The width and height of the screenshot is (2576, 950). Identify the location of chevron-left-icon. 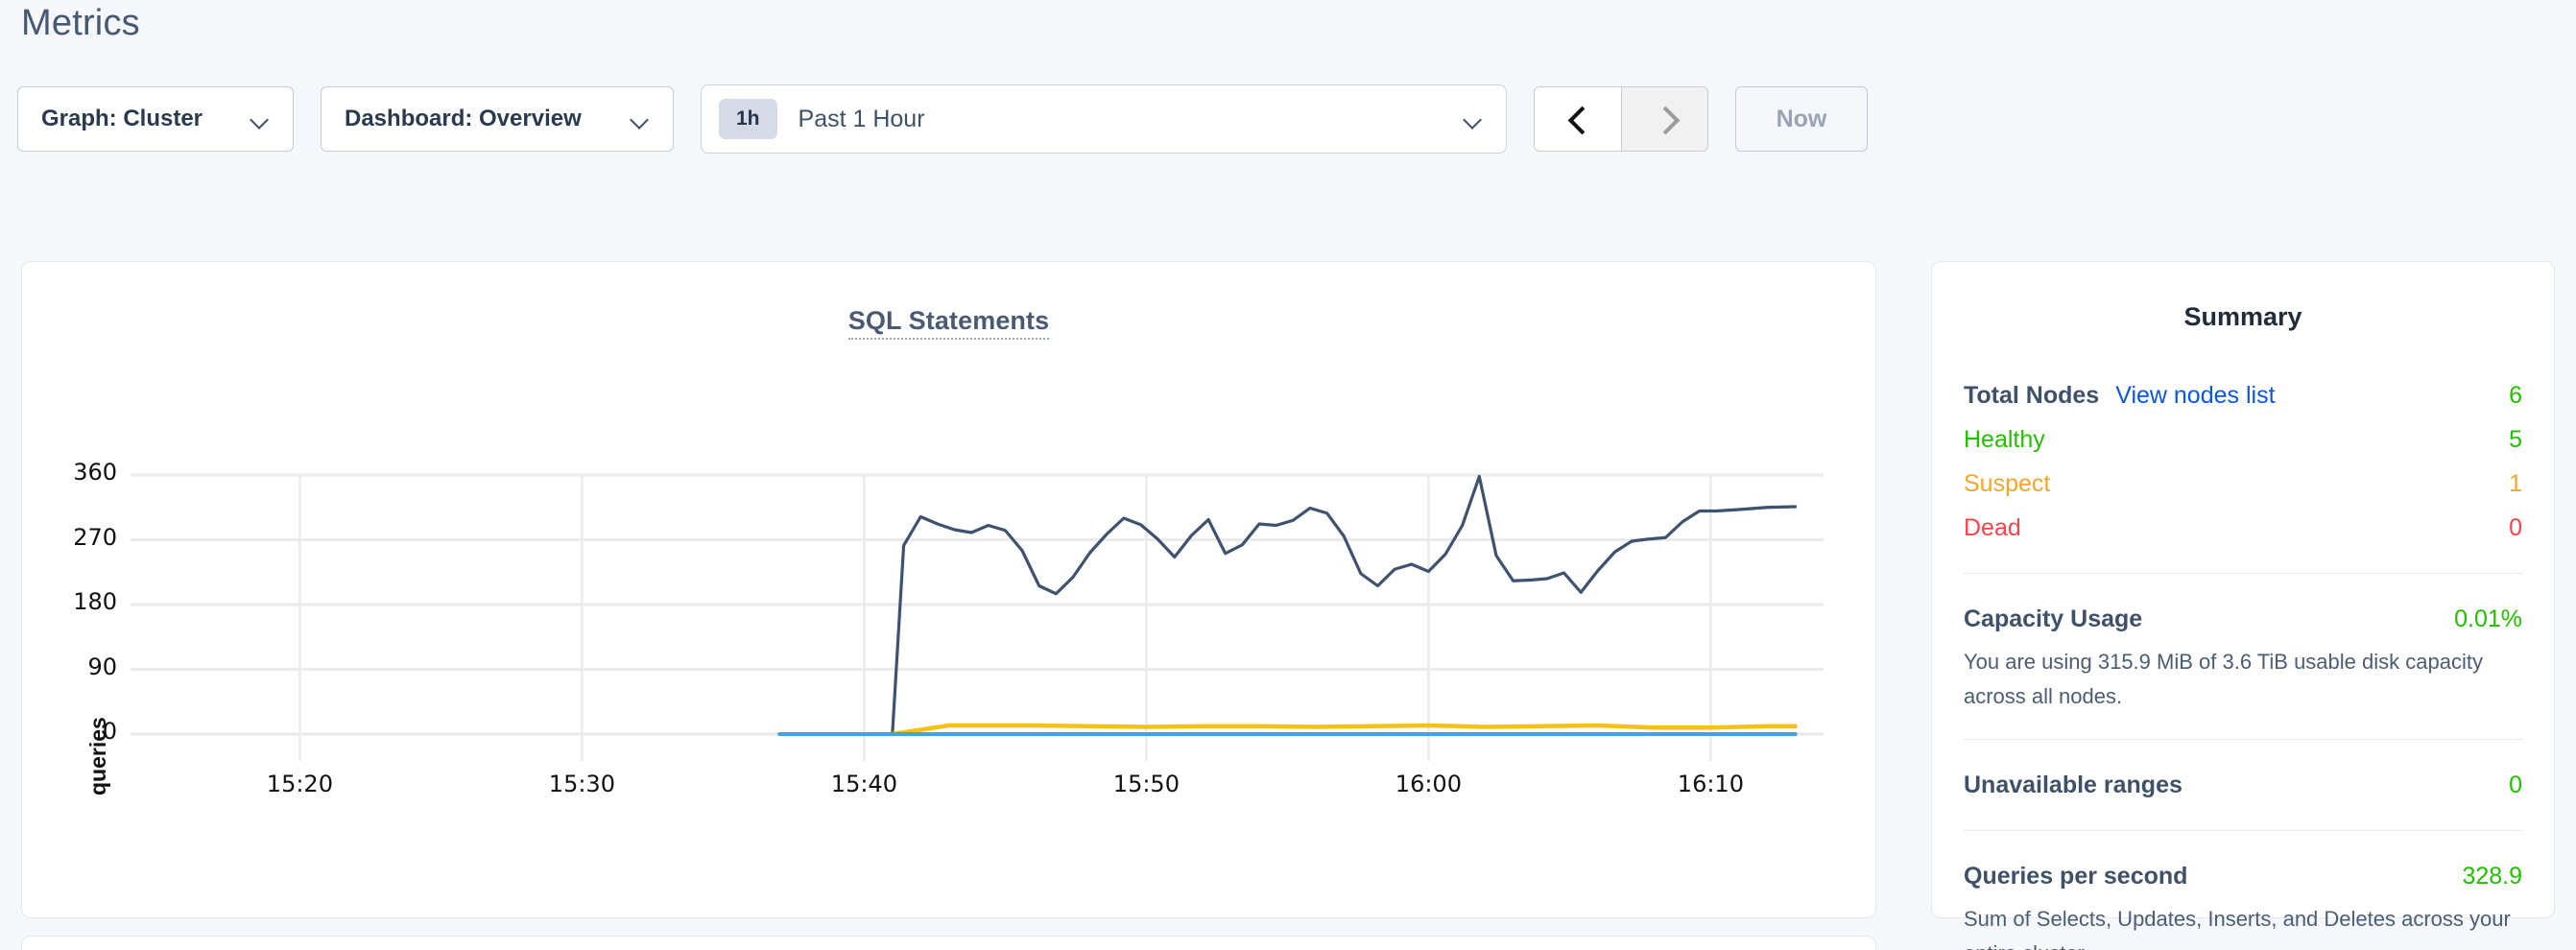
(1578, 119).